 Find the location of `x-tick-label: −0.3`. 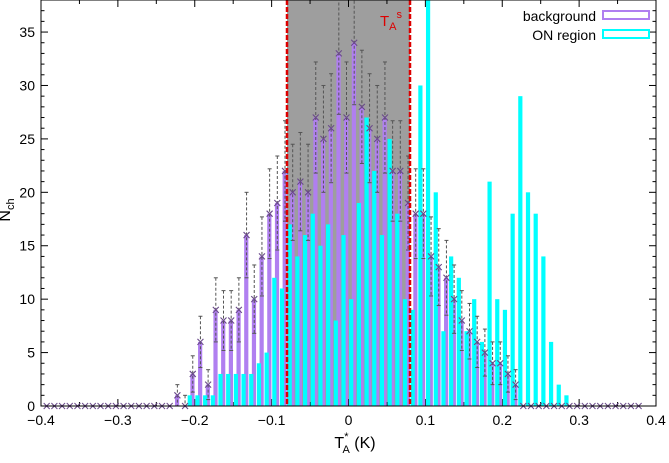

x-tick-label: −0.3 is located at coordinates (118, 420).